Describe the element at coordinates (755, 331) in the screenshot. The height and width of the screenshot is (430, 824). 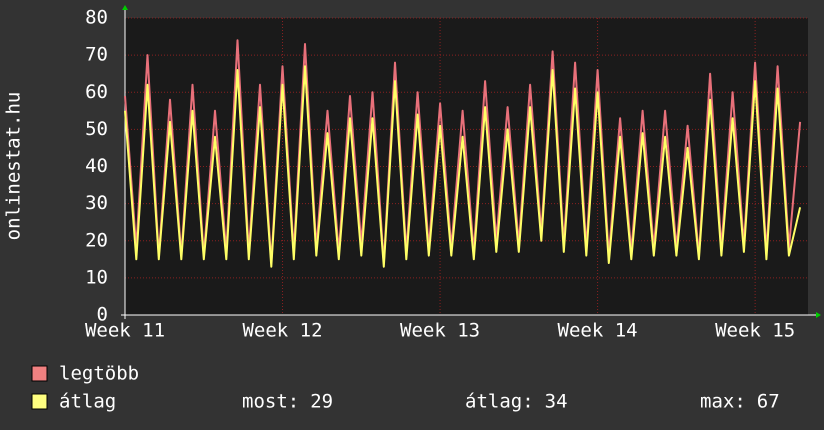
I see `x-tick-label: Week 15` at that location.